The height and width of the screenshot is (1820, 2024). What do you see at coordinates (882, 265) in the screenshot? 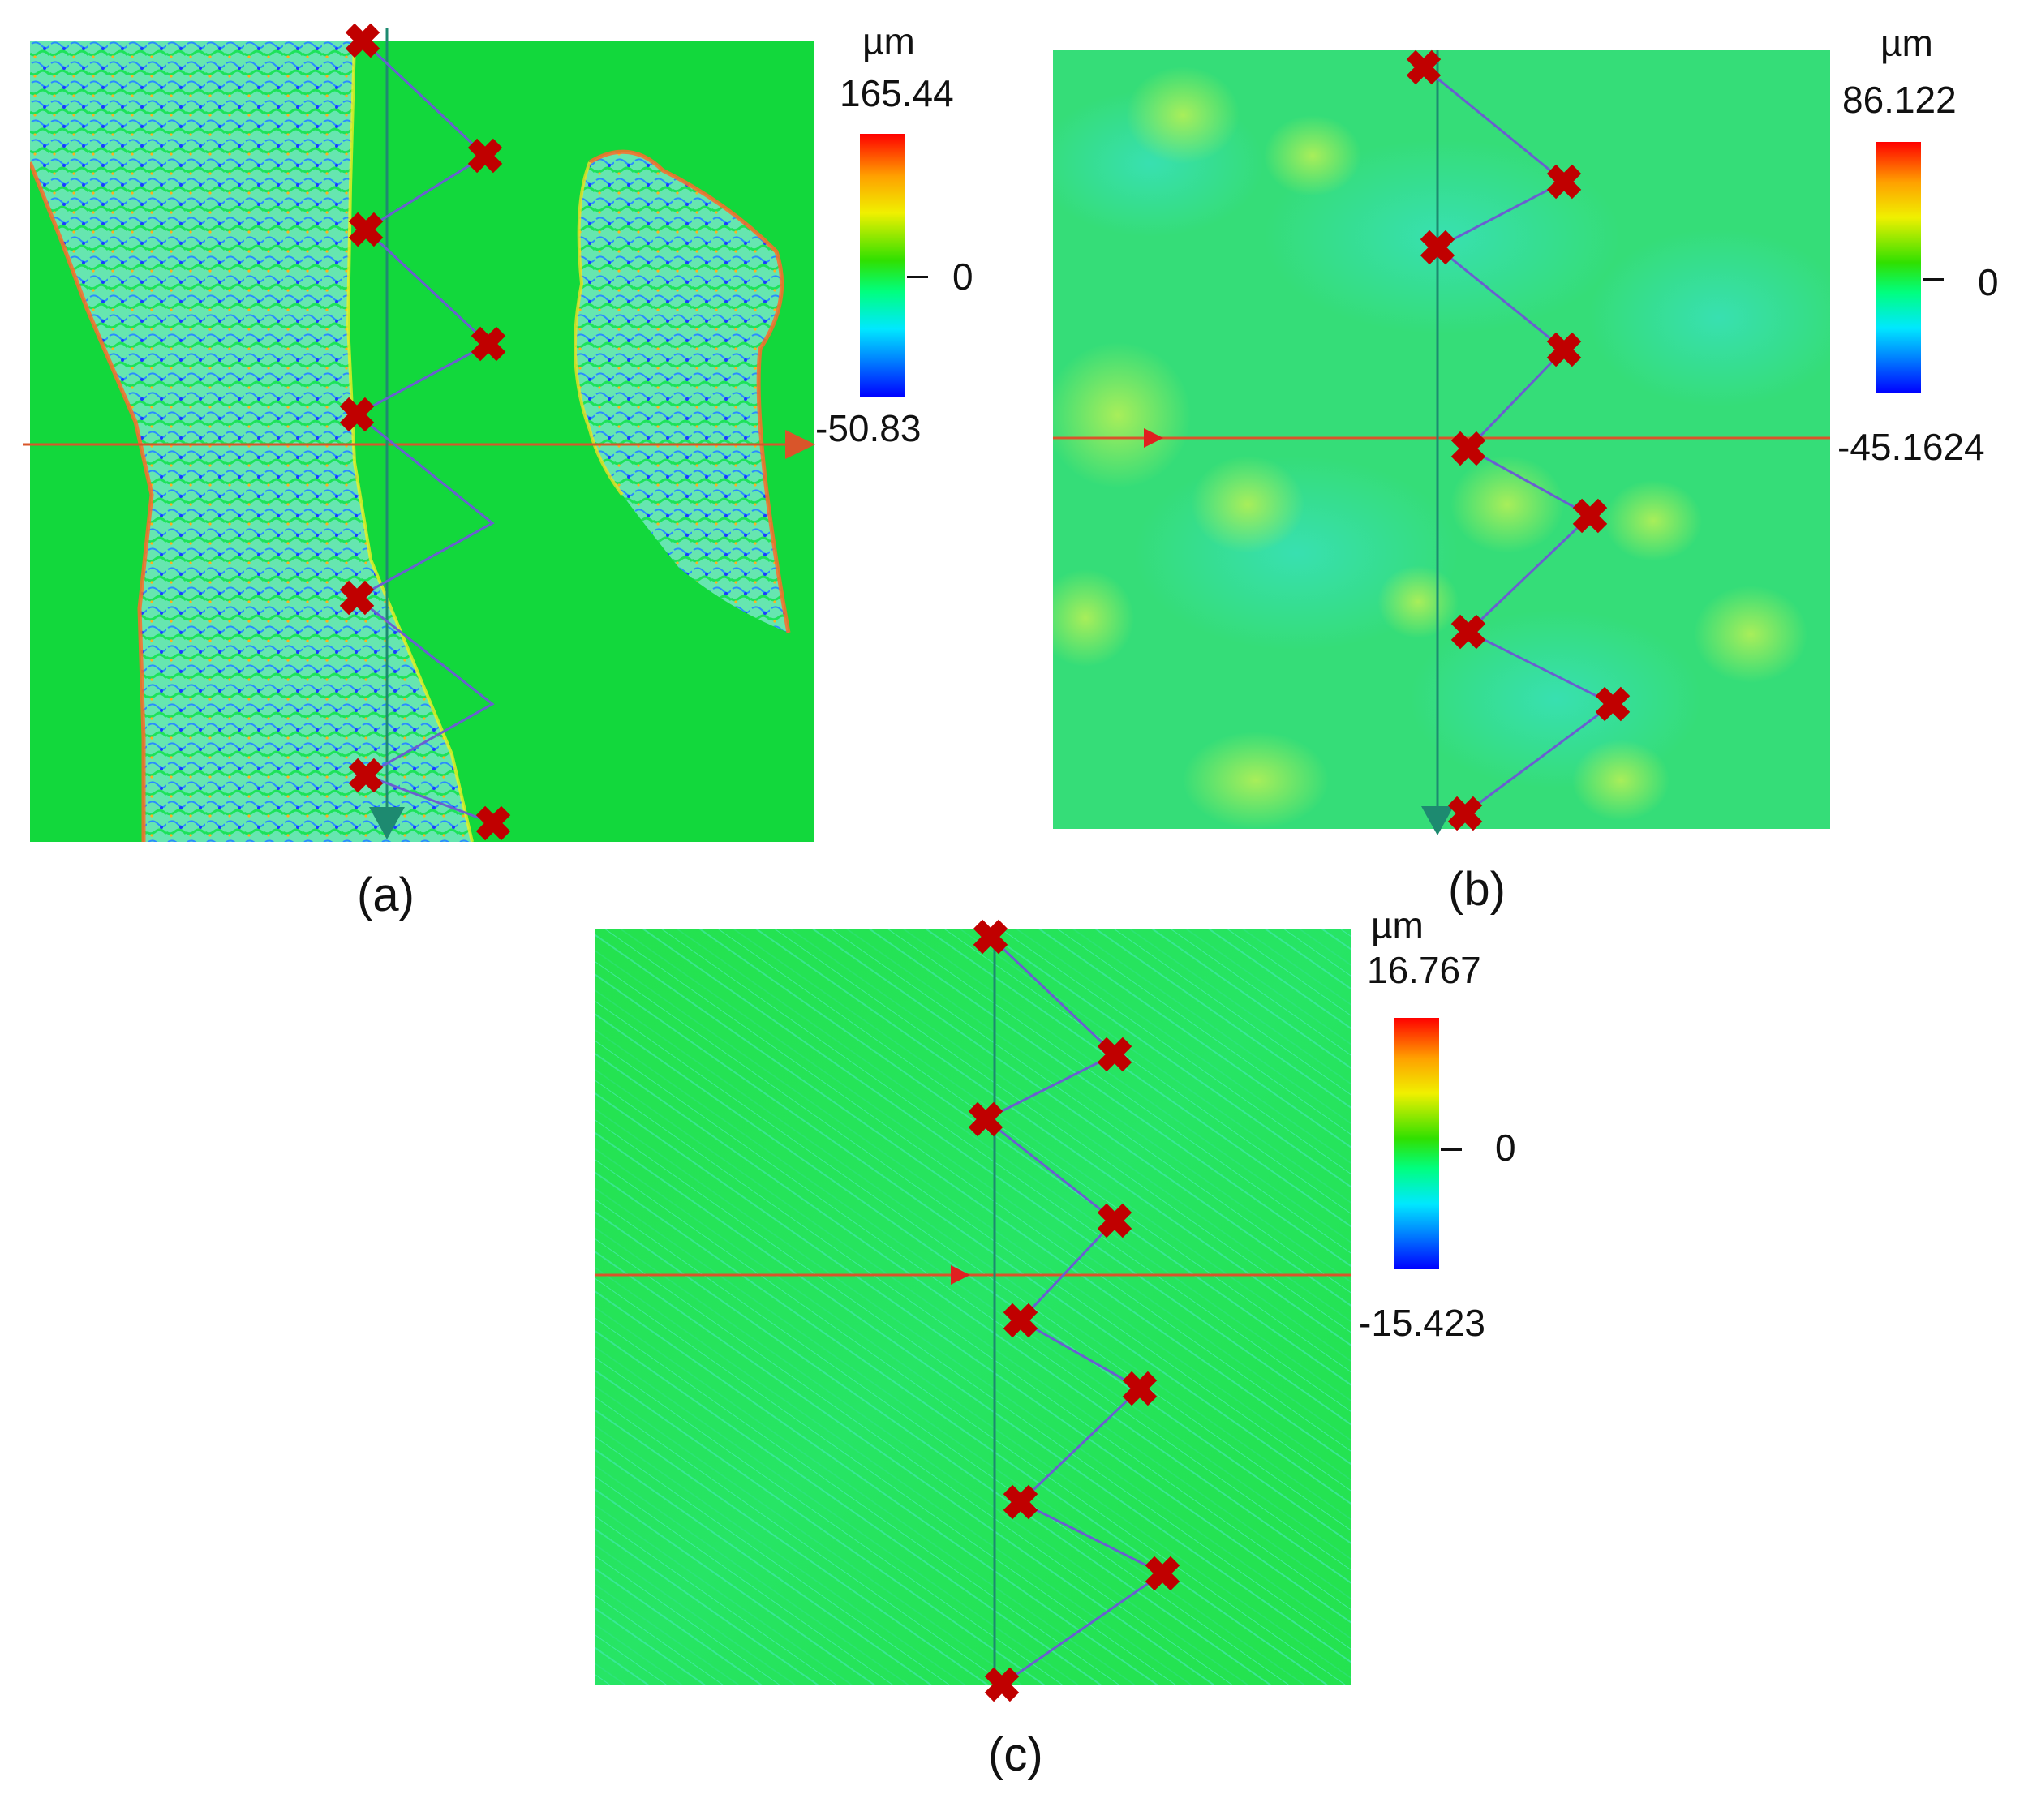
I see `colorbar-a` at bounding box center [882, 265].